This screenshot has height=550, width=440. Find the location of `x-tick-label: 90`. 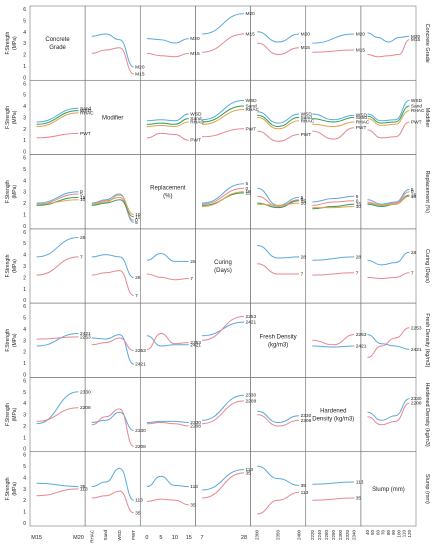

x-tick-label: 90 is located at coordinates (393, 533).